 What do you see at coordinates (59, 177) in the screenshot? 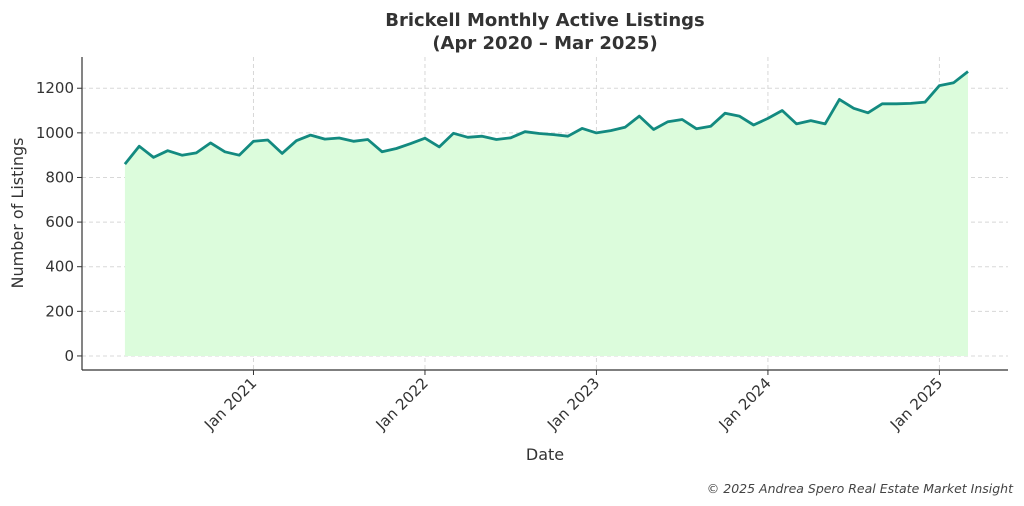
I see `y-tick-label: 800` at bounding box center [59, 177].